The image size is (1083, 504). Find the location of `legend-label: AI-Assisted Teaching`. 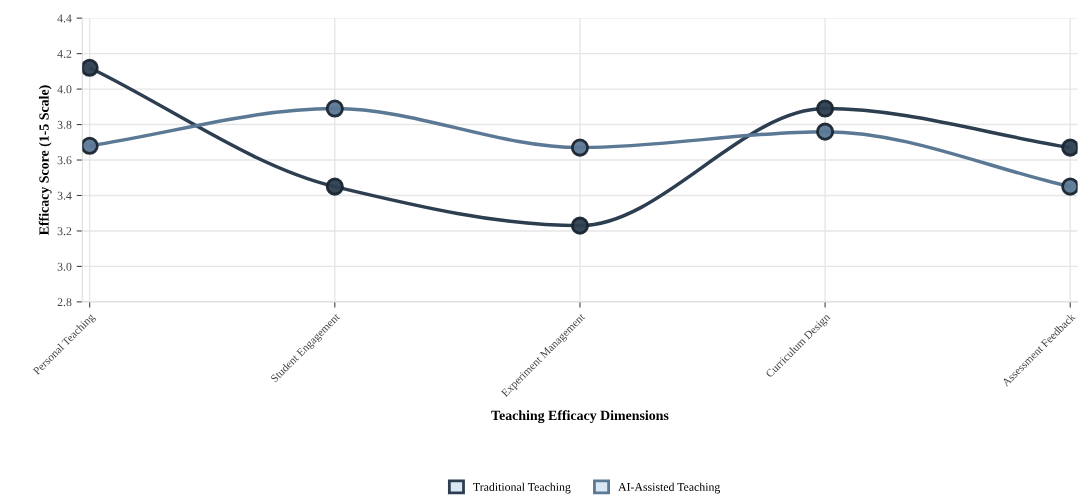

legend-label: AI-Assisted Teaching is located at coordinates (669, 488).